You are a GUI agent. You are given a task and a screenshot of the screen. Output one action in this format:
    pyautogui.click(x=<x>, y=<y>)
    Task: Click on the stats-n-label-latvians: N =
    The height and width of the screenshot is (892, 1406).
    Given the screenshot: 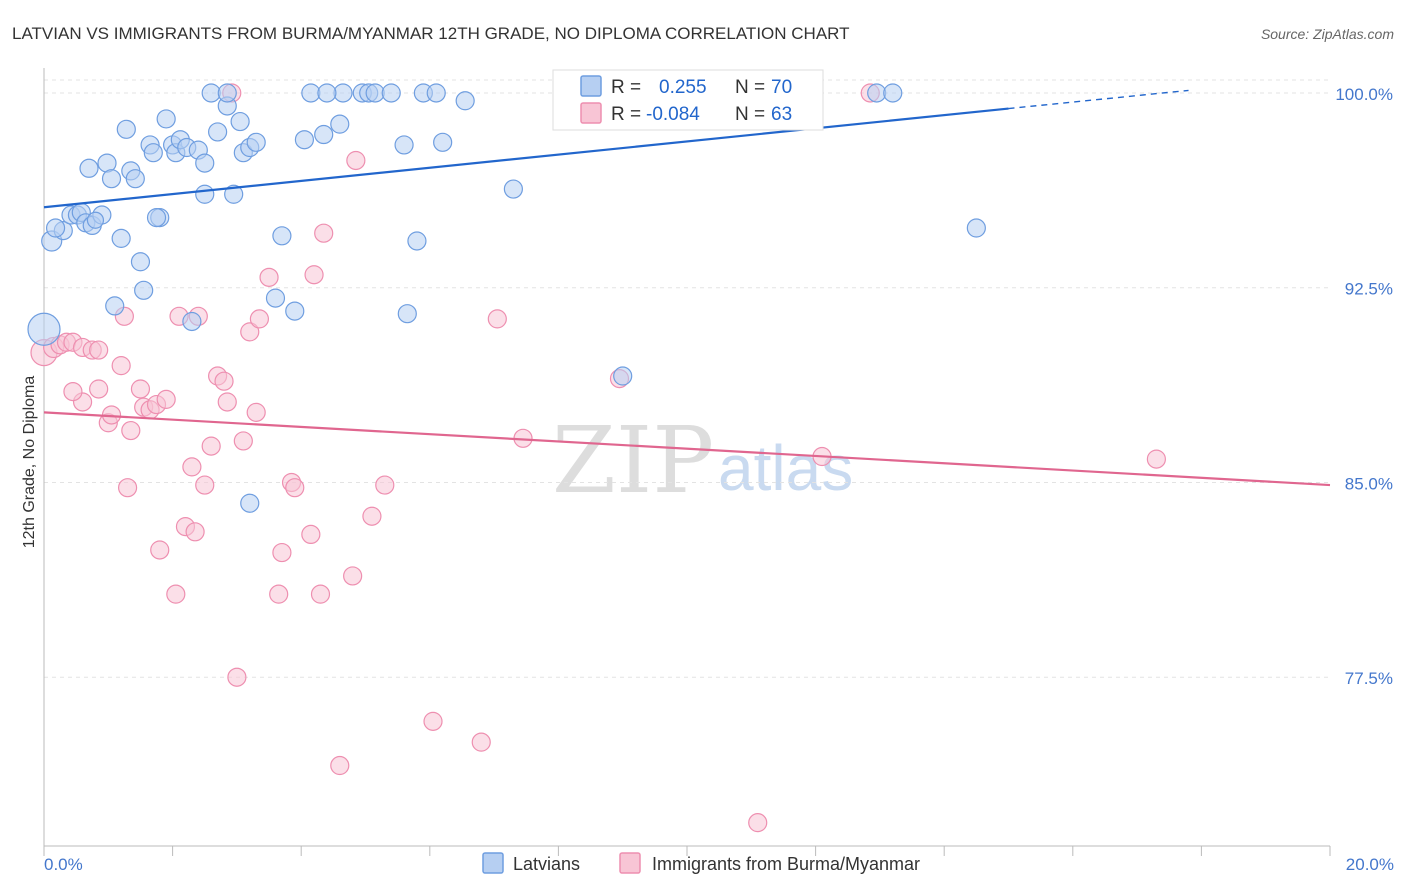 What is the action you would take?
    pyautogui.click(x=750, y=87)
    